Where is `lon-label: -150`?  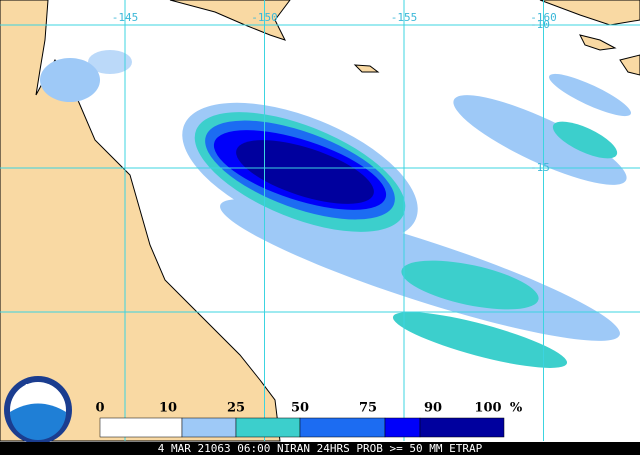
lon-label: -150 is located at coordinates (264, 17).